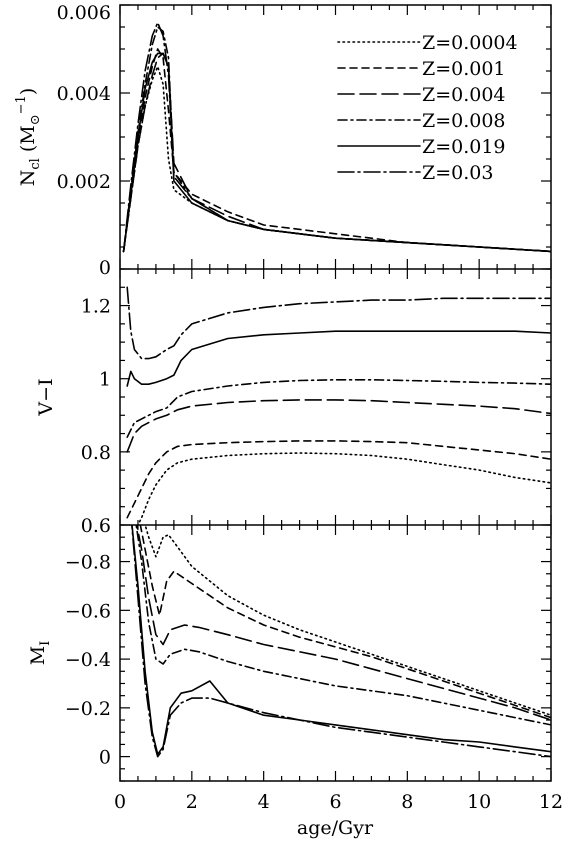 This screenshot has width=570, height=847. What do you see at coordinates (479, 802) in the screenshot?
I see `xtick-label: 10` at bounding box center [479, 802].